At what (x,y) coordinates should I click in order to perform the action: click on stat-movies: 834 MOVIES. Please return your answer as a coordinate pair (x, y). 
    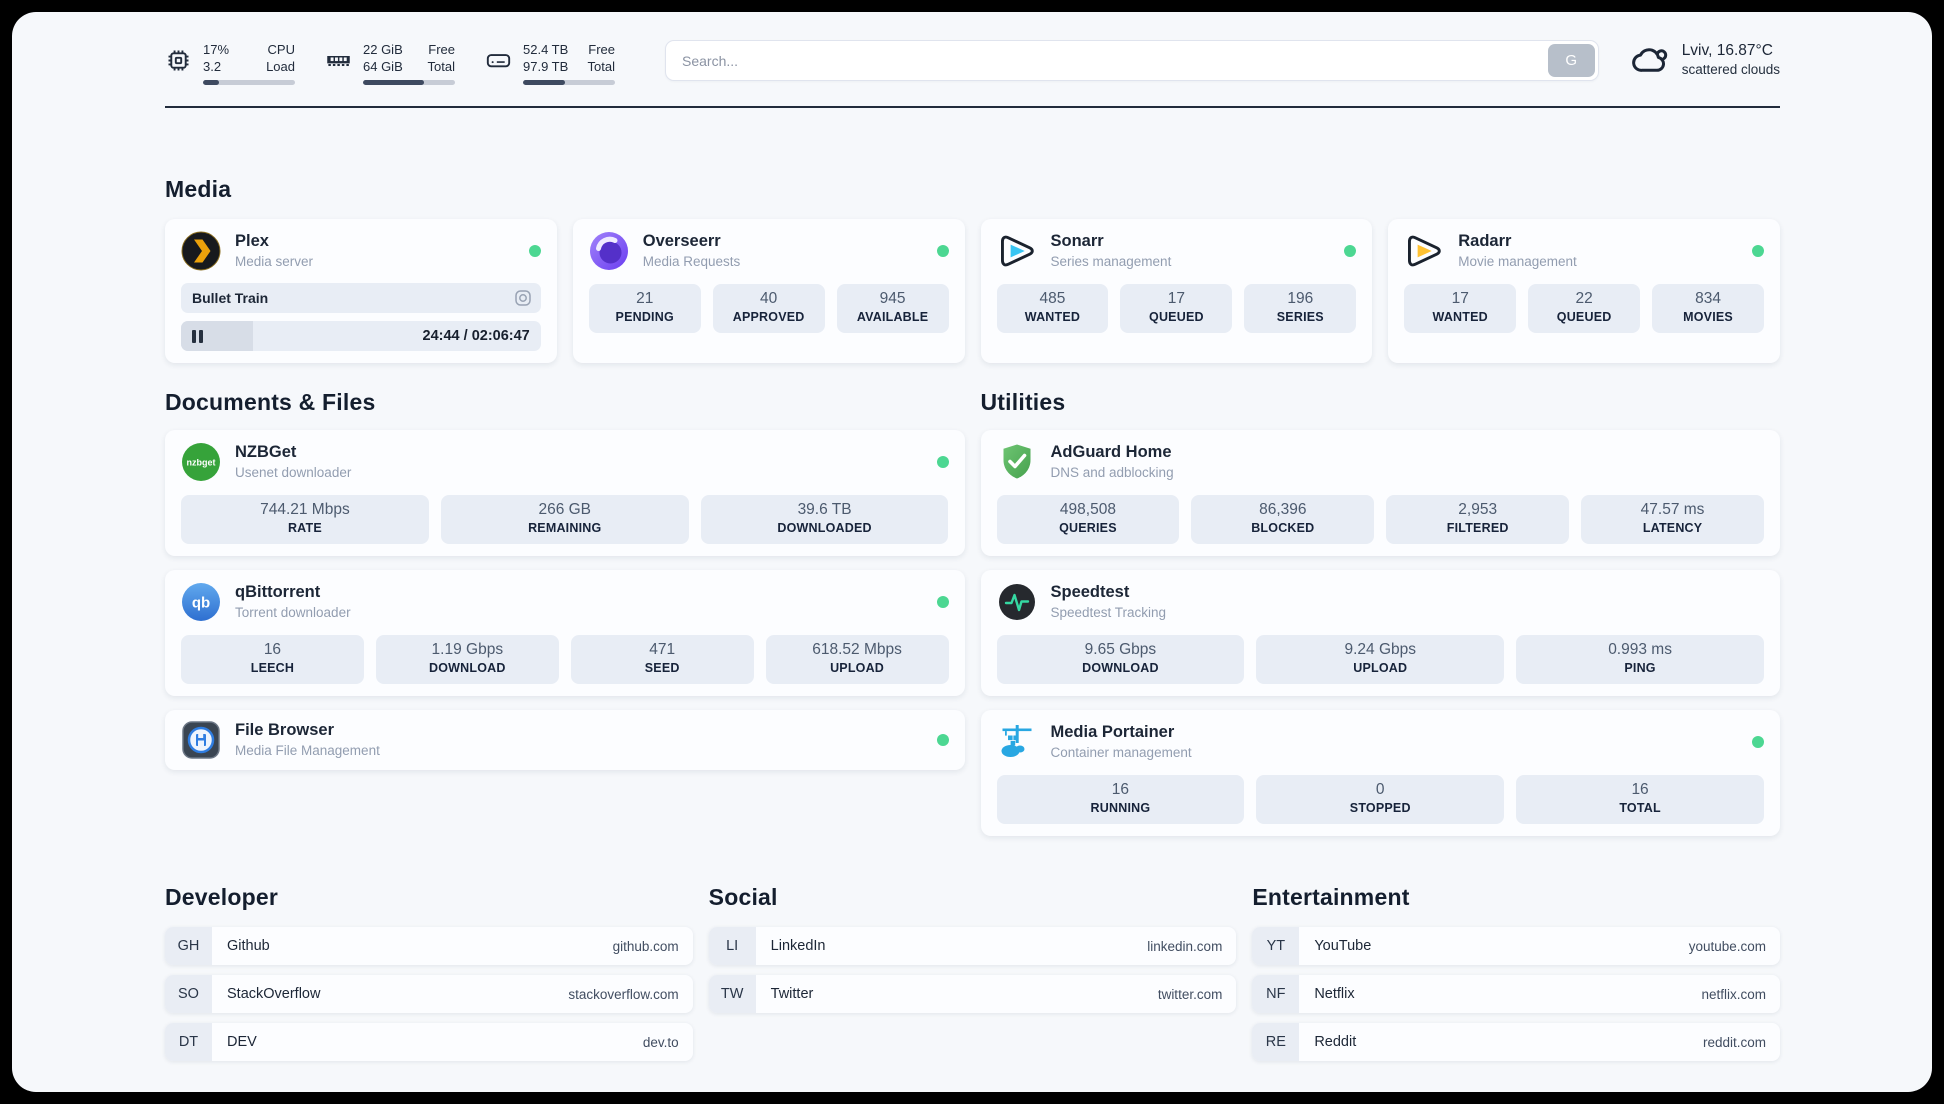
    Looking at the image, I should click on (1708, 308).